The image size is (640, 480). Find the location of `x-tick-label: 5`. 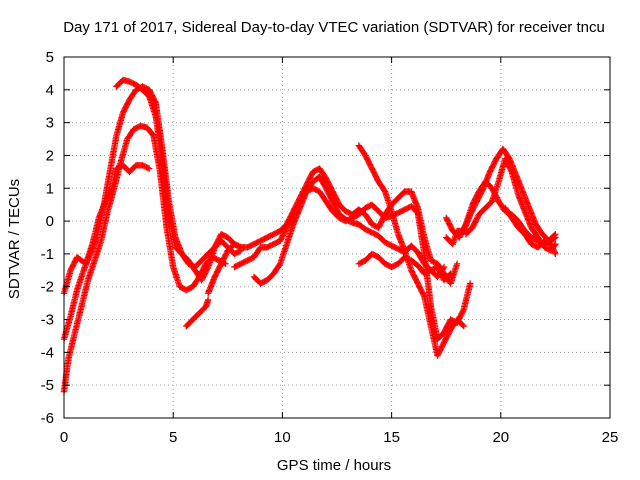

x-tick-label: 5 is located at coordinates (173, 437).